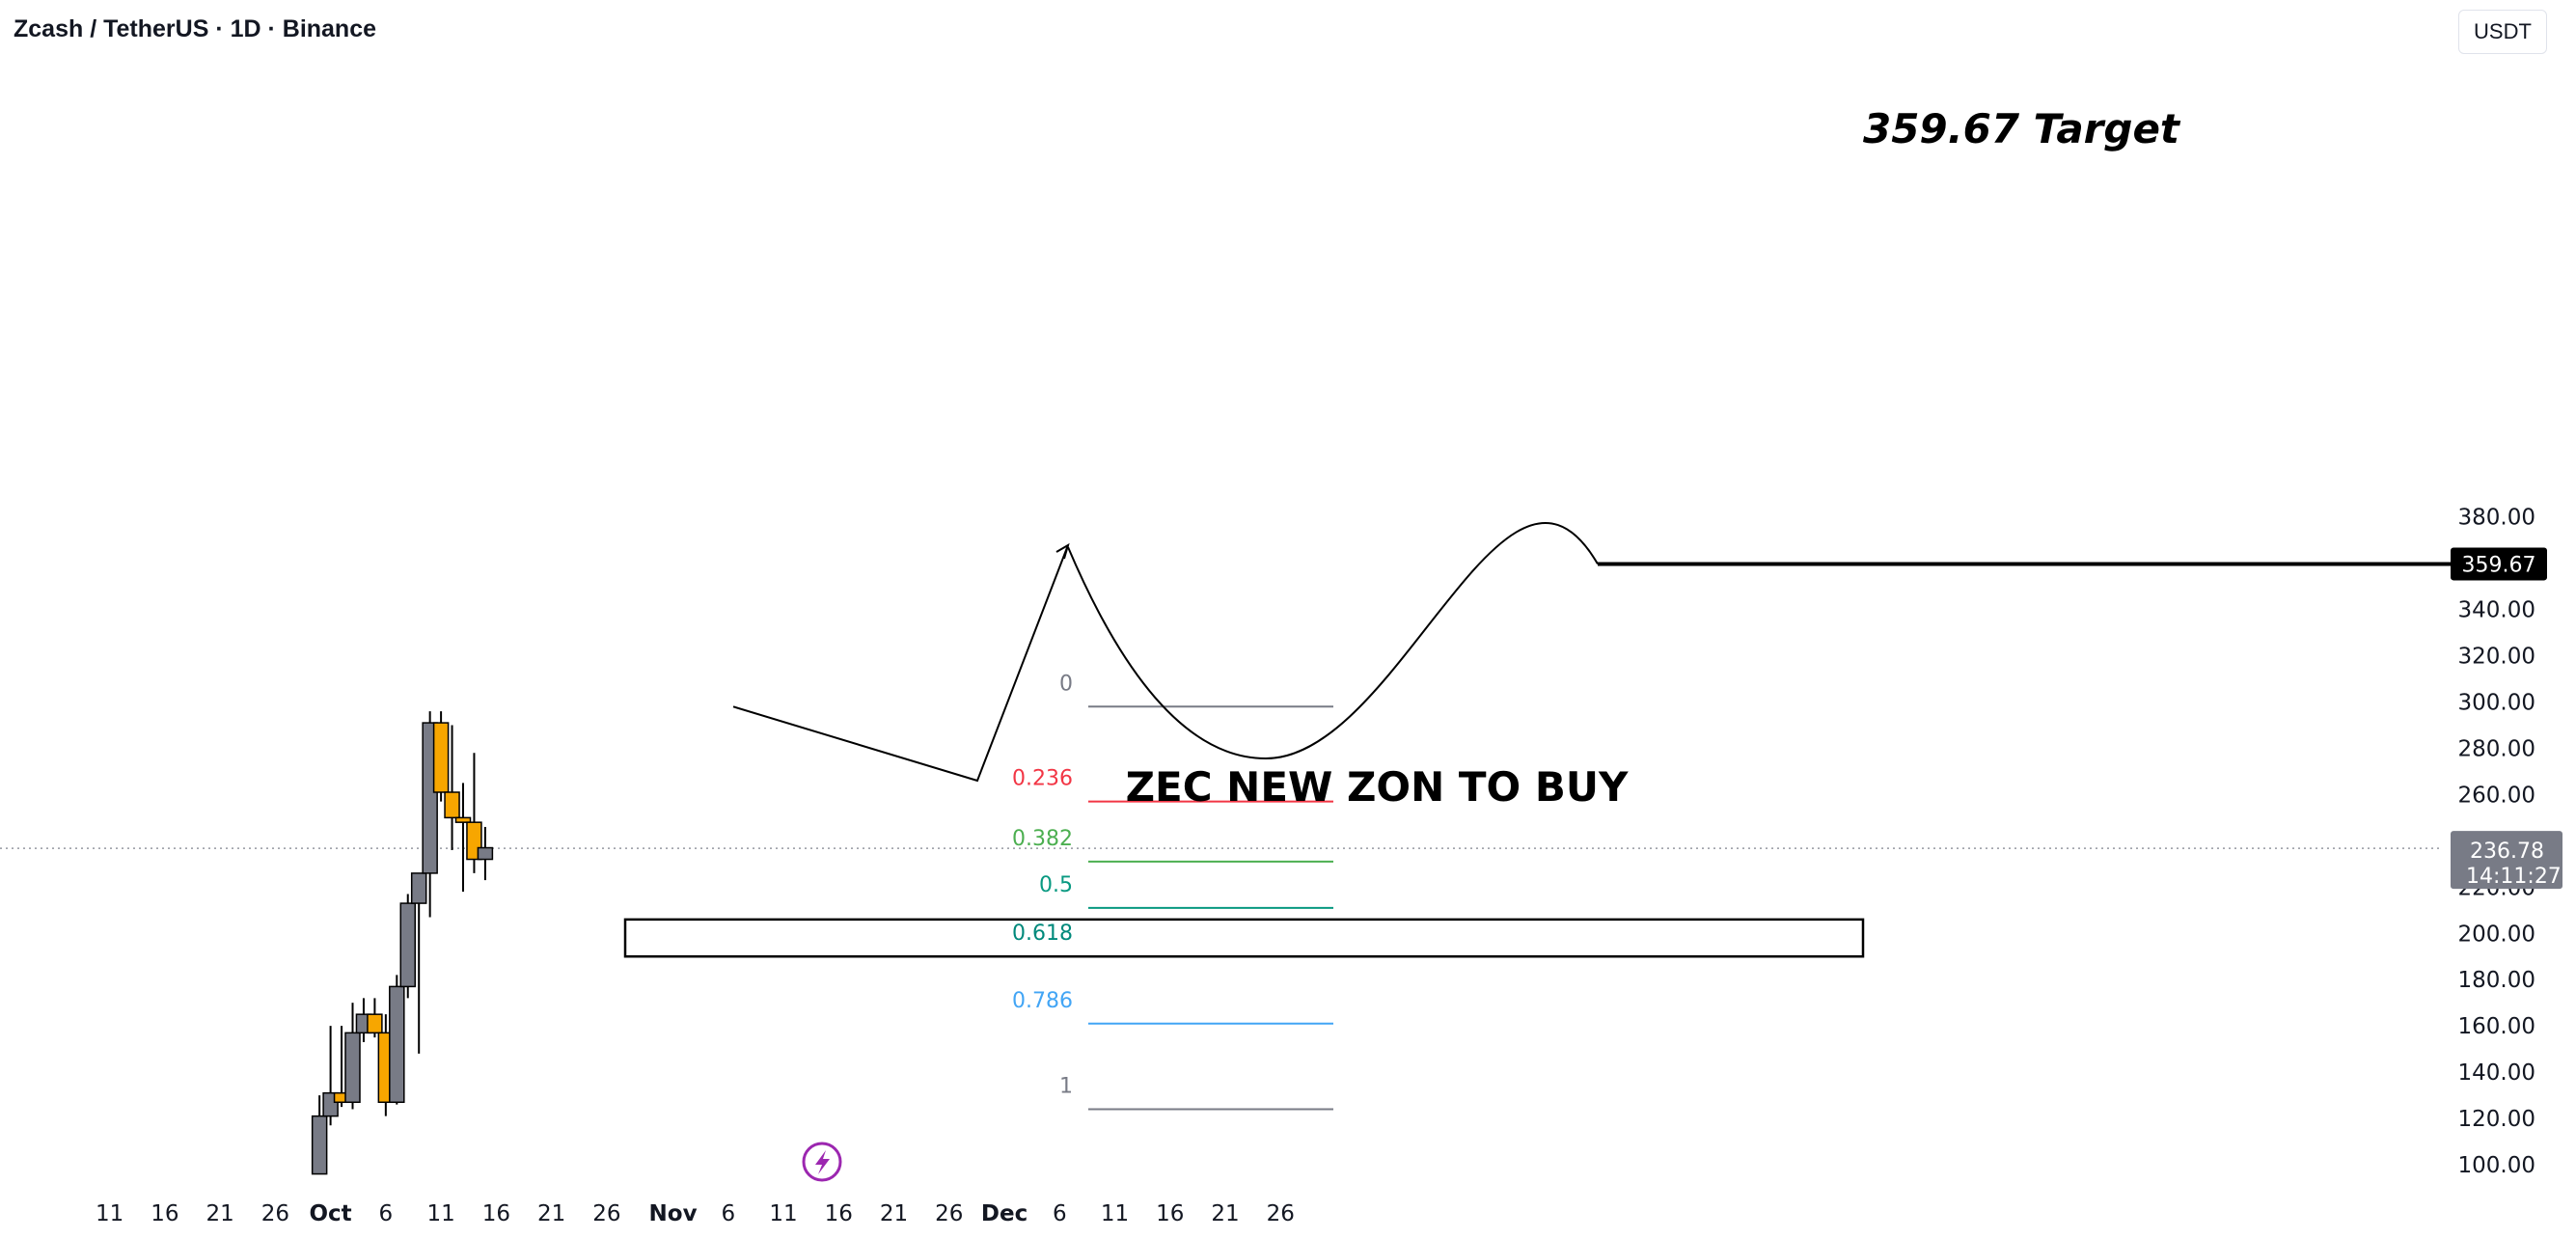 This screenshot has width=2576, height=1239. I want to click on buy-zone: ZEC NEW ZON TO BUY, so click(1244, 860).